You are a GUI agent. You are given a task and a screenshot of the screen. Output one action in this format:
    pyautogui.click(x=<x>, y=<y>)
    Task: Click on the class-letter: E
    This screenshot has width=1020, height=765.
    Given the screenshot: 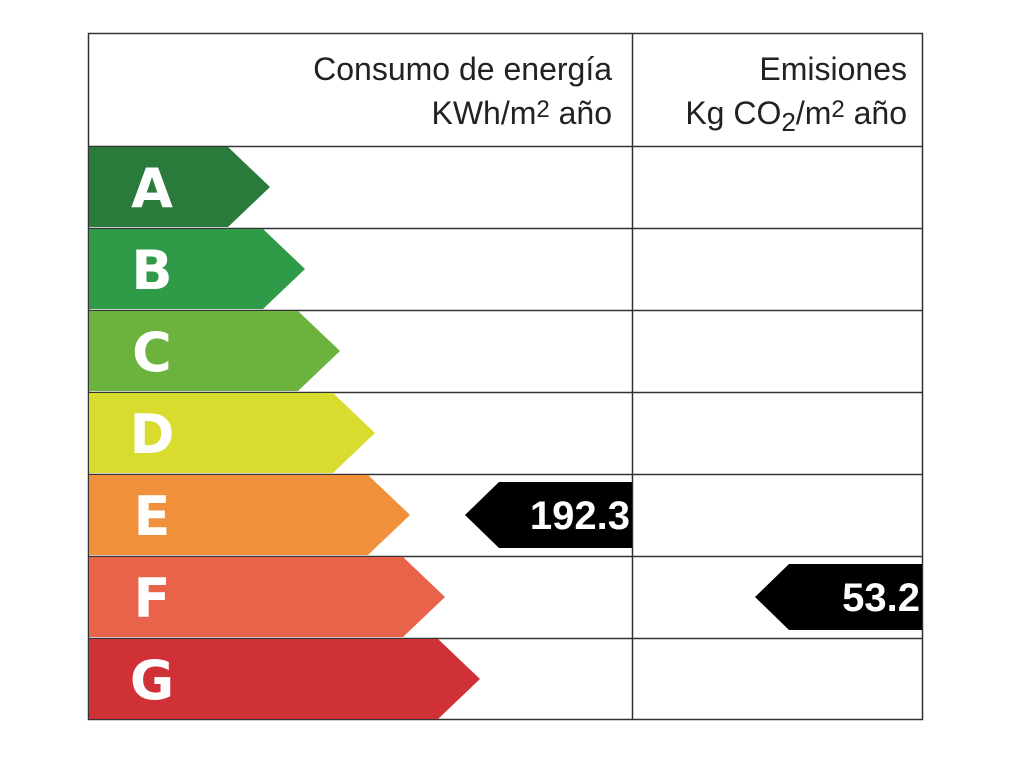 What is the action you would take?
    pyautogui.click(x=152, y=516)
    